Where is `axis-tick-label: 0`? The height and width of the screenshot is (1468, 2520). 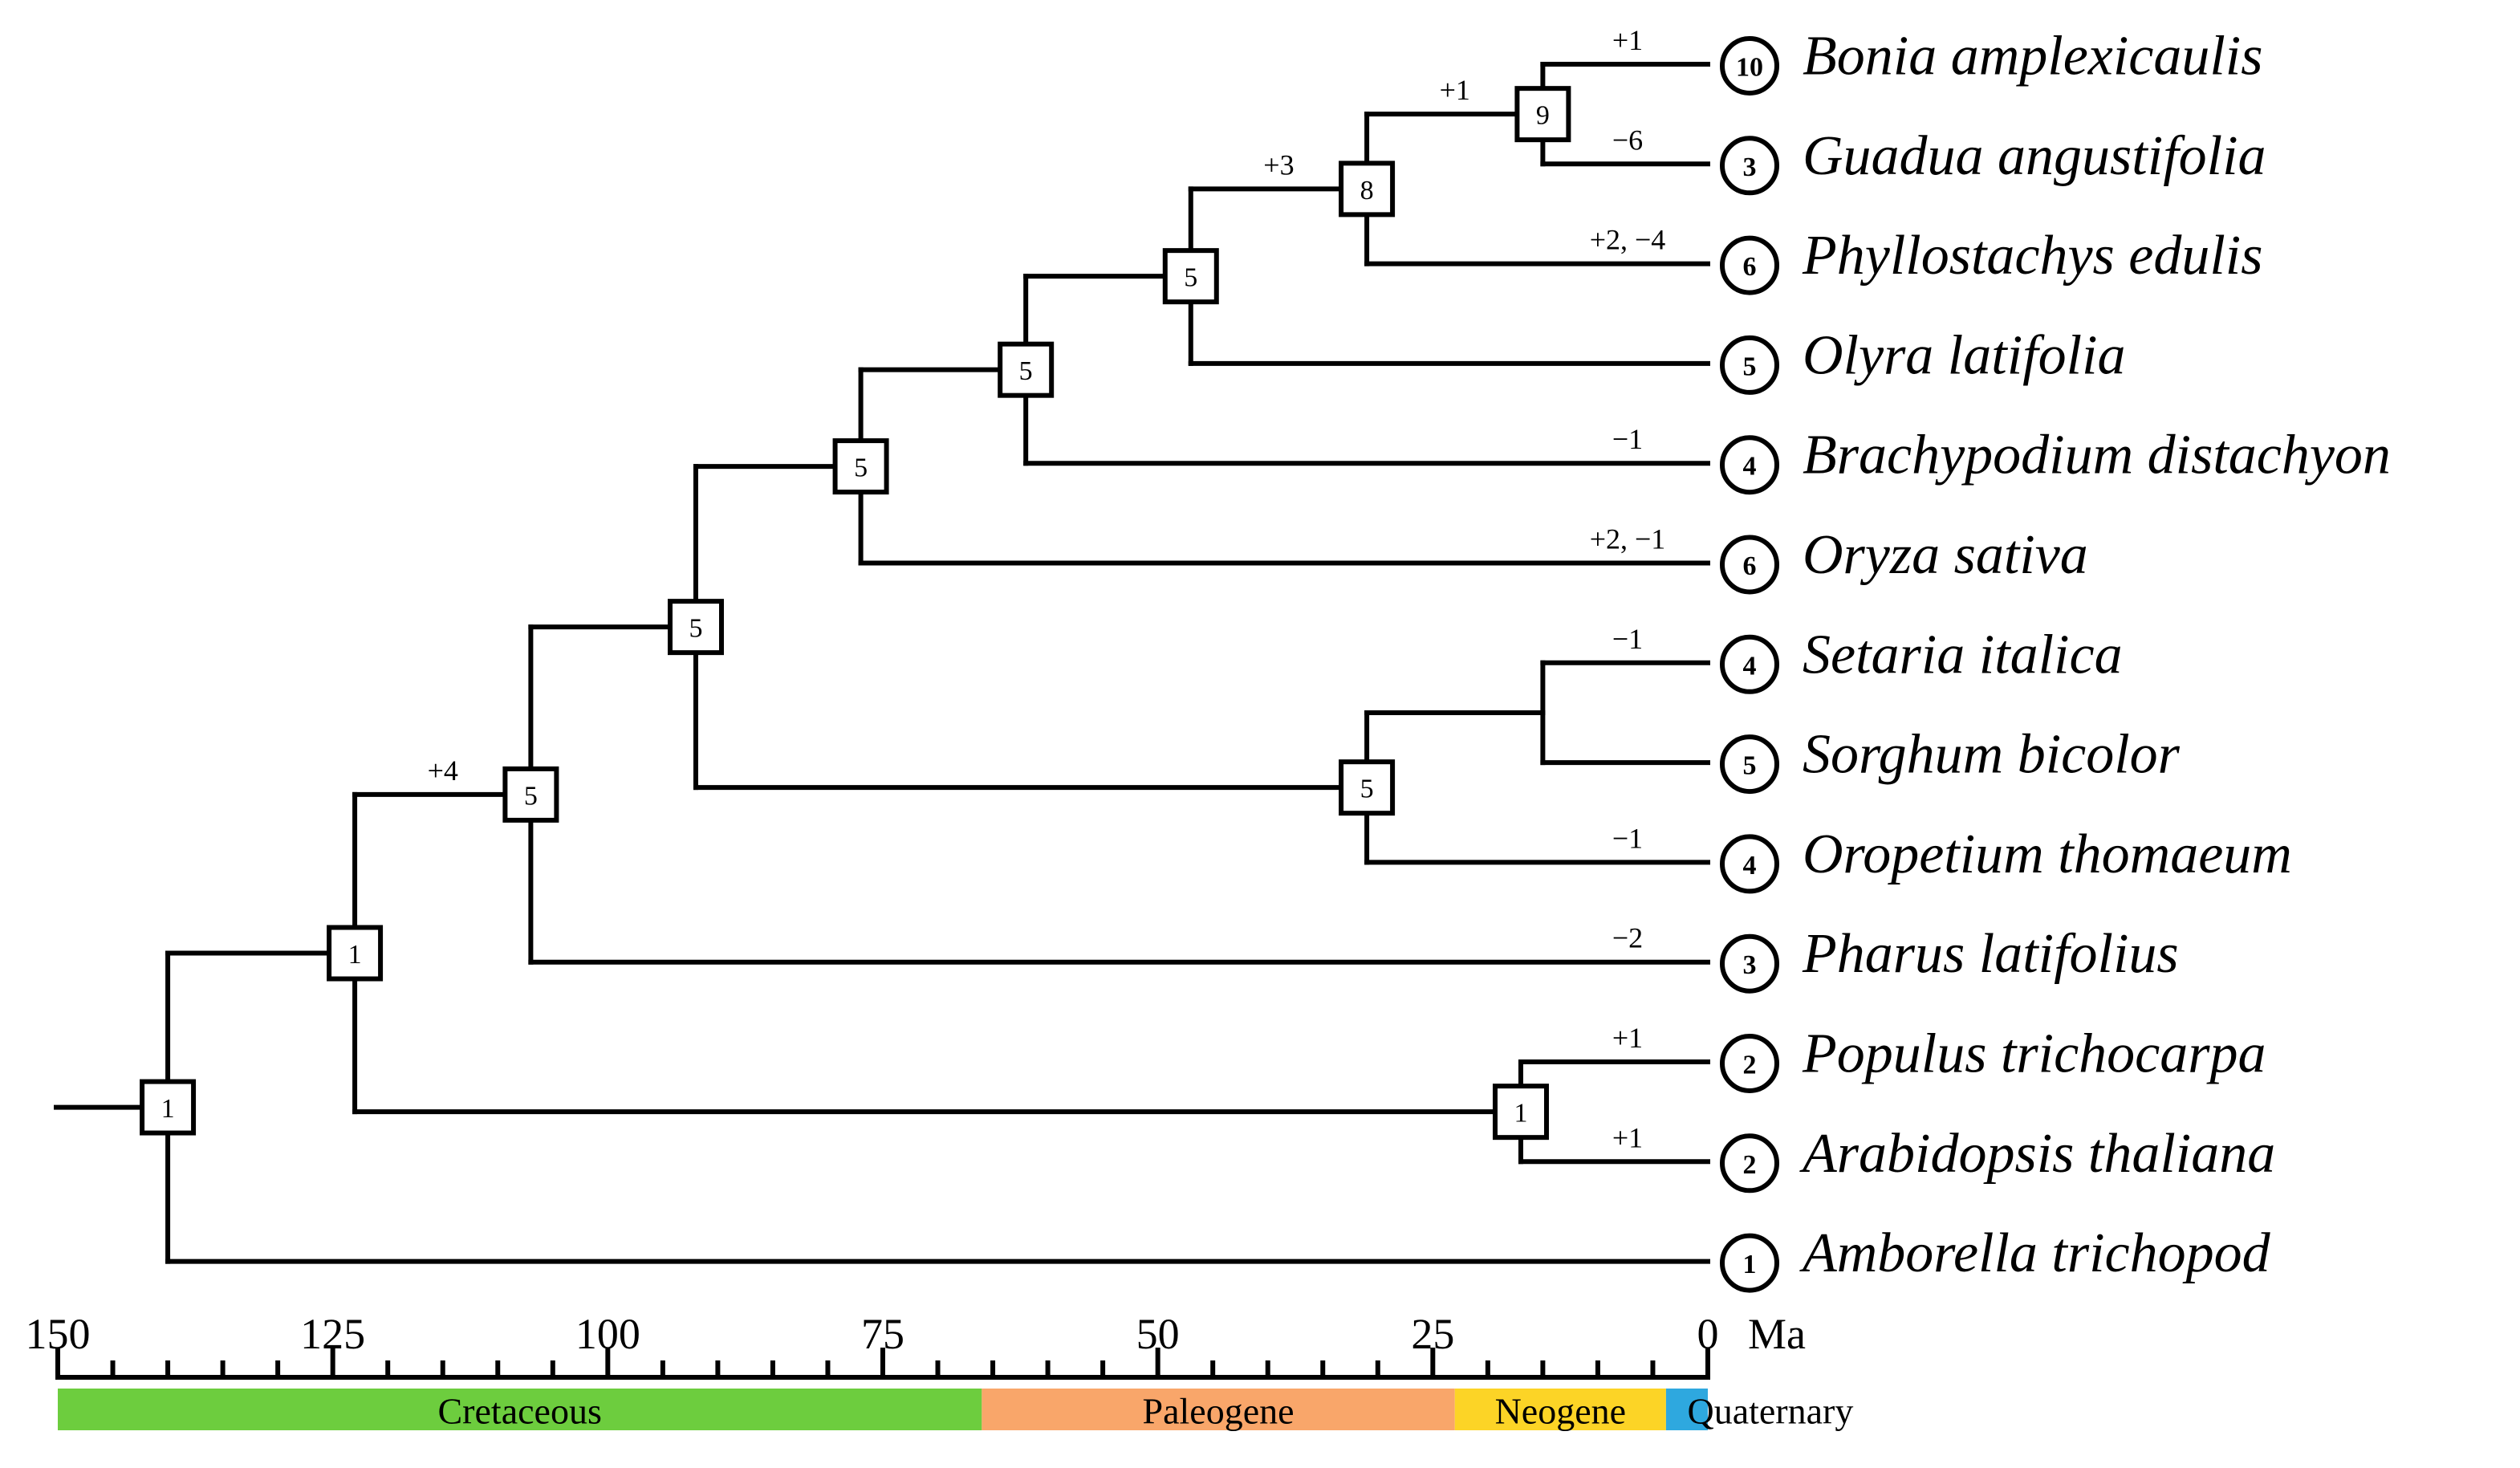
axis-tick-label: 0 is located at coordinates (1708, 1334).